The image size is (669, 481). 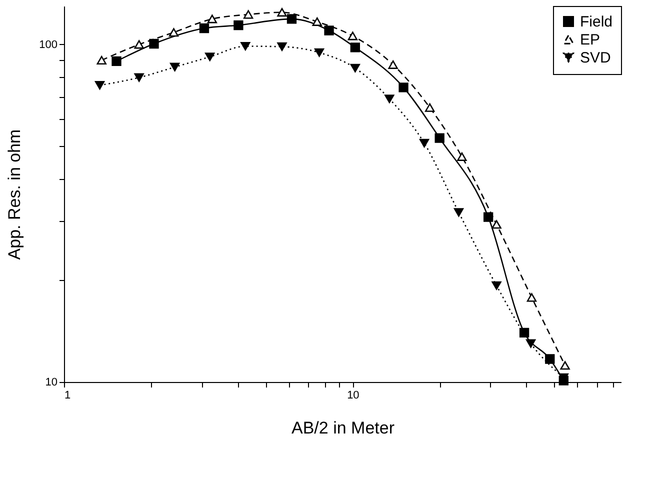 I want to click on legend-label: SVD, so click(x=596, y=58).